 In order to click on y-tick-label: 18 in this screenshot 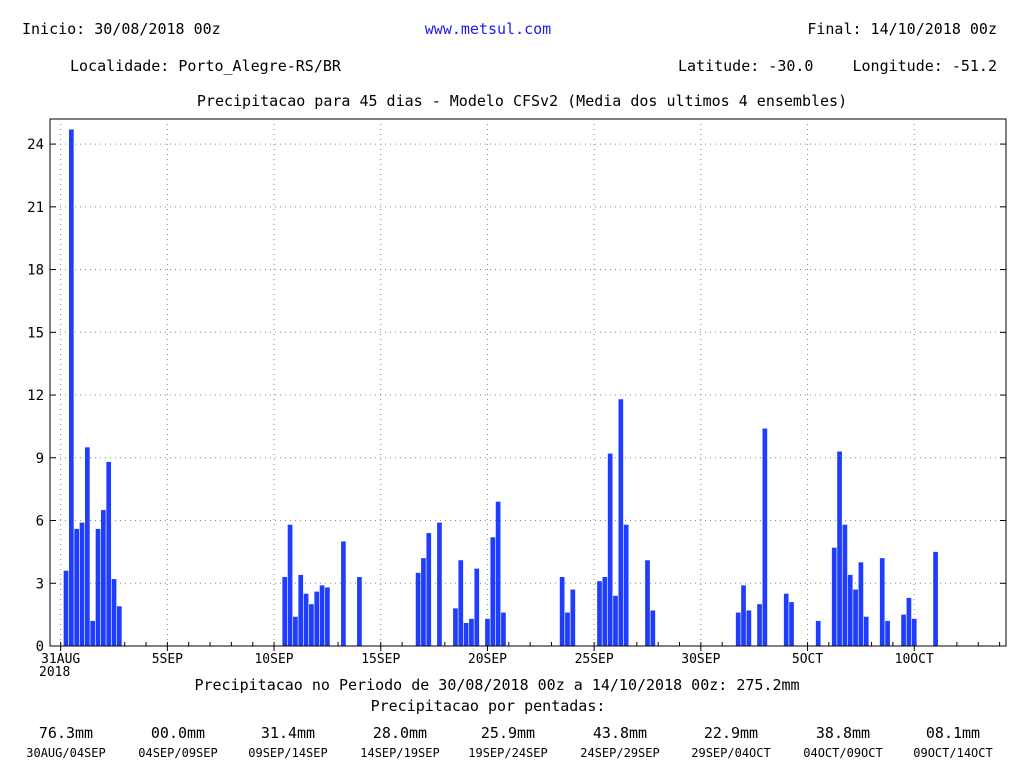, I will do `click(35, 271)`.